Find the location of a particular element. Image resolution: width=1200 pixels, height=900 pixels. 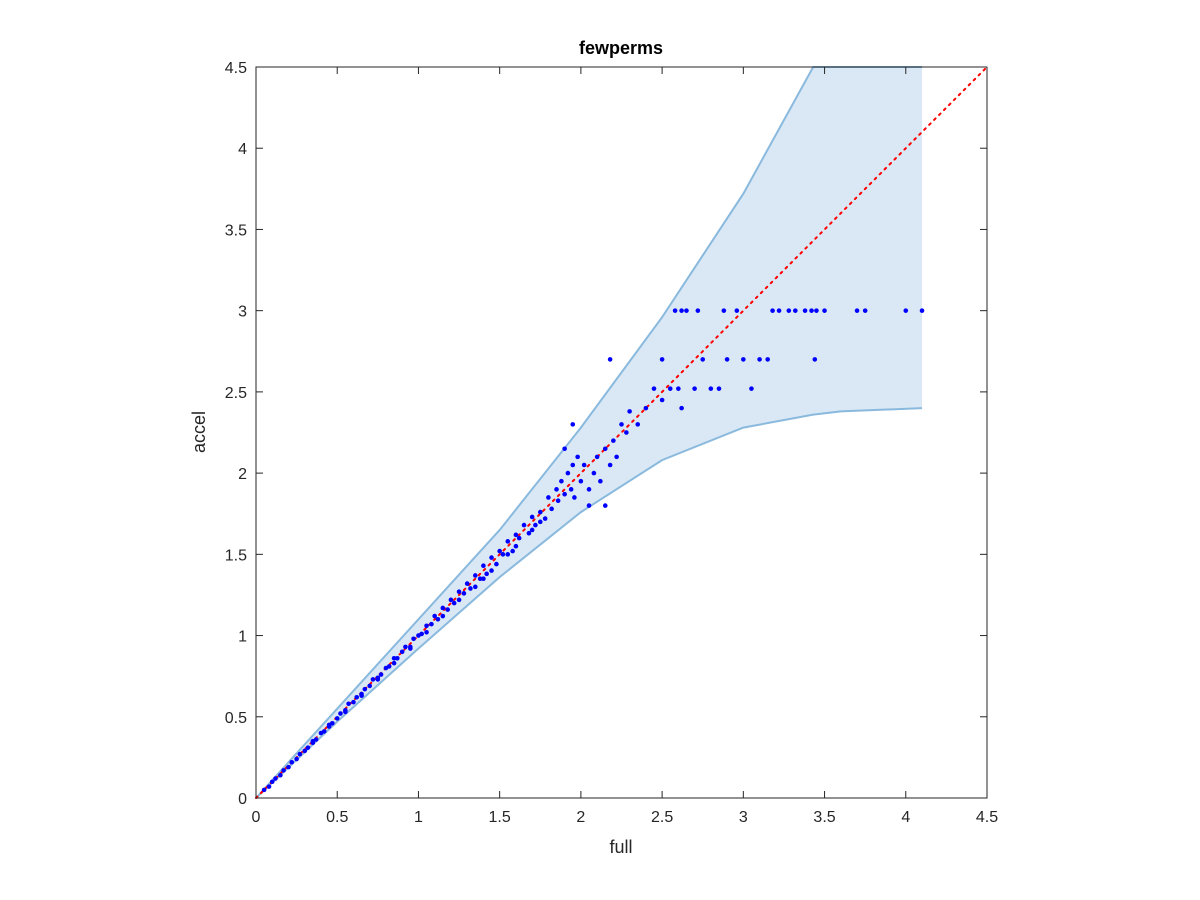

y-axis-label: accel is located at coordinates (199, 432).